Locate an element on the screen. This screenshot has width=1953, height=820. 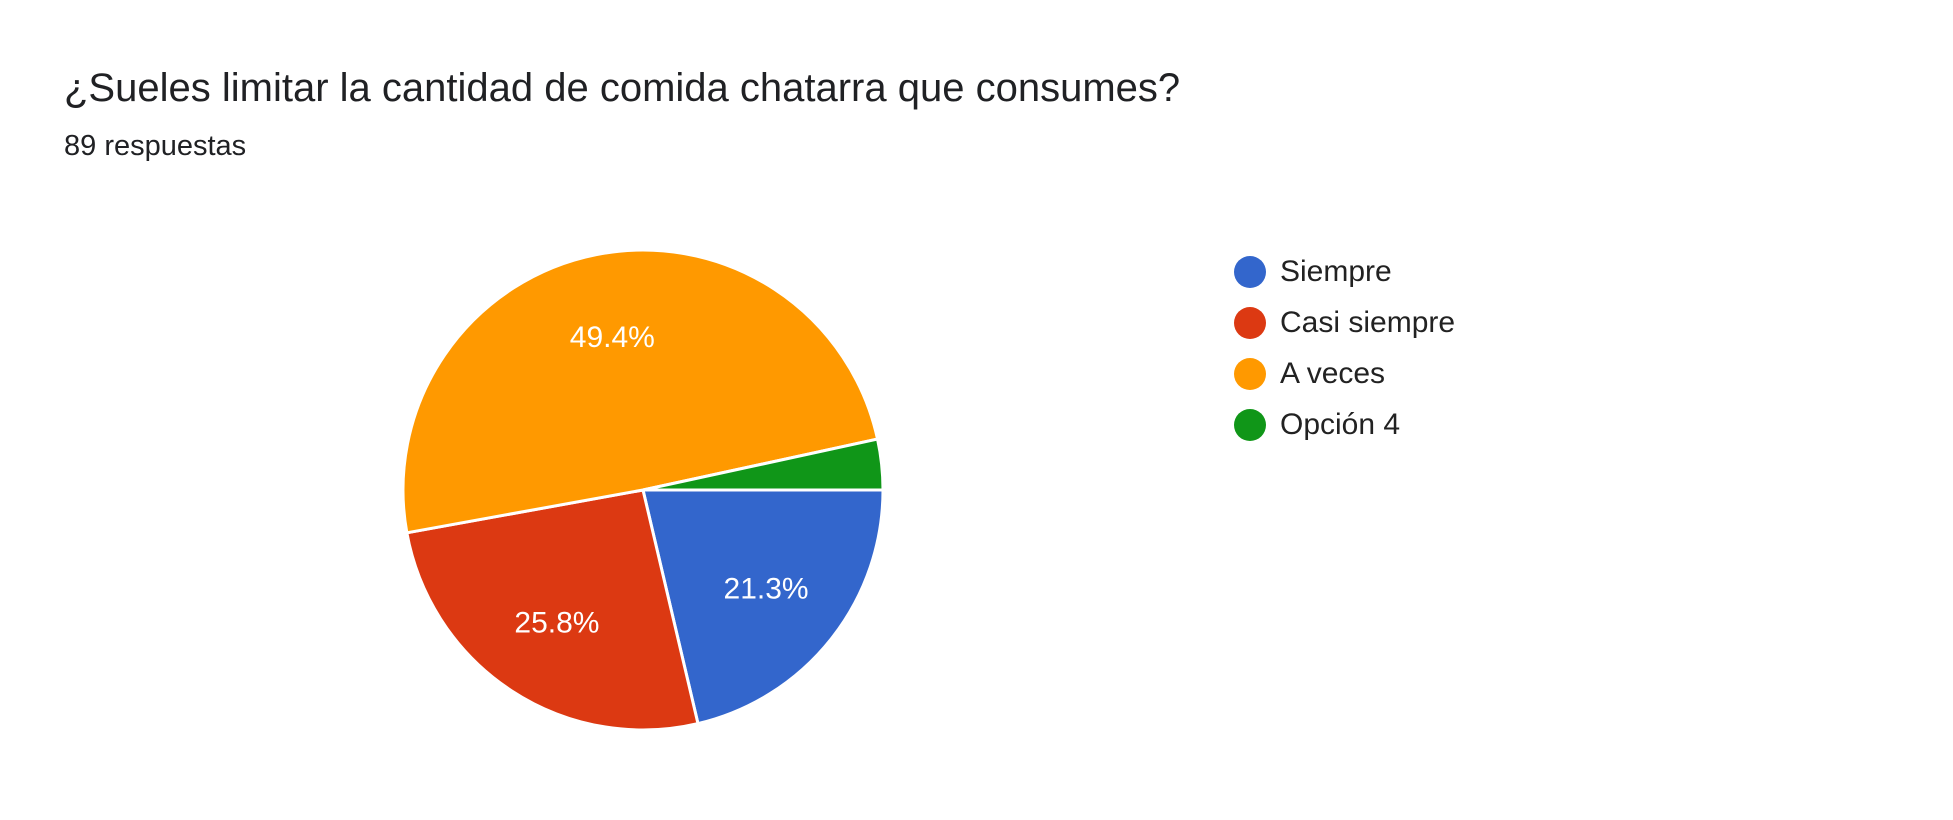
legend-item: Casi siempre is located at coordinates (1344, 322).